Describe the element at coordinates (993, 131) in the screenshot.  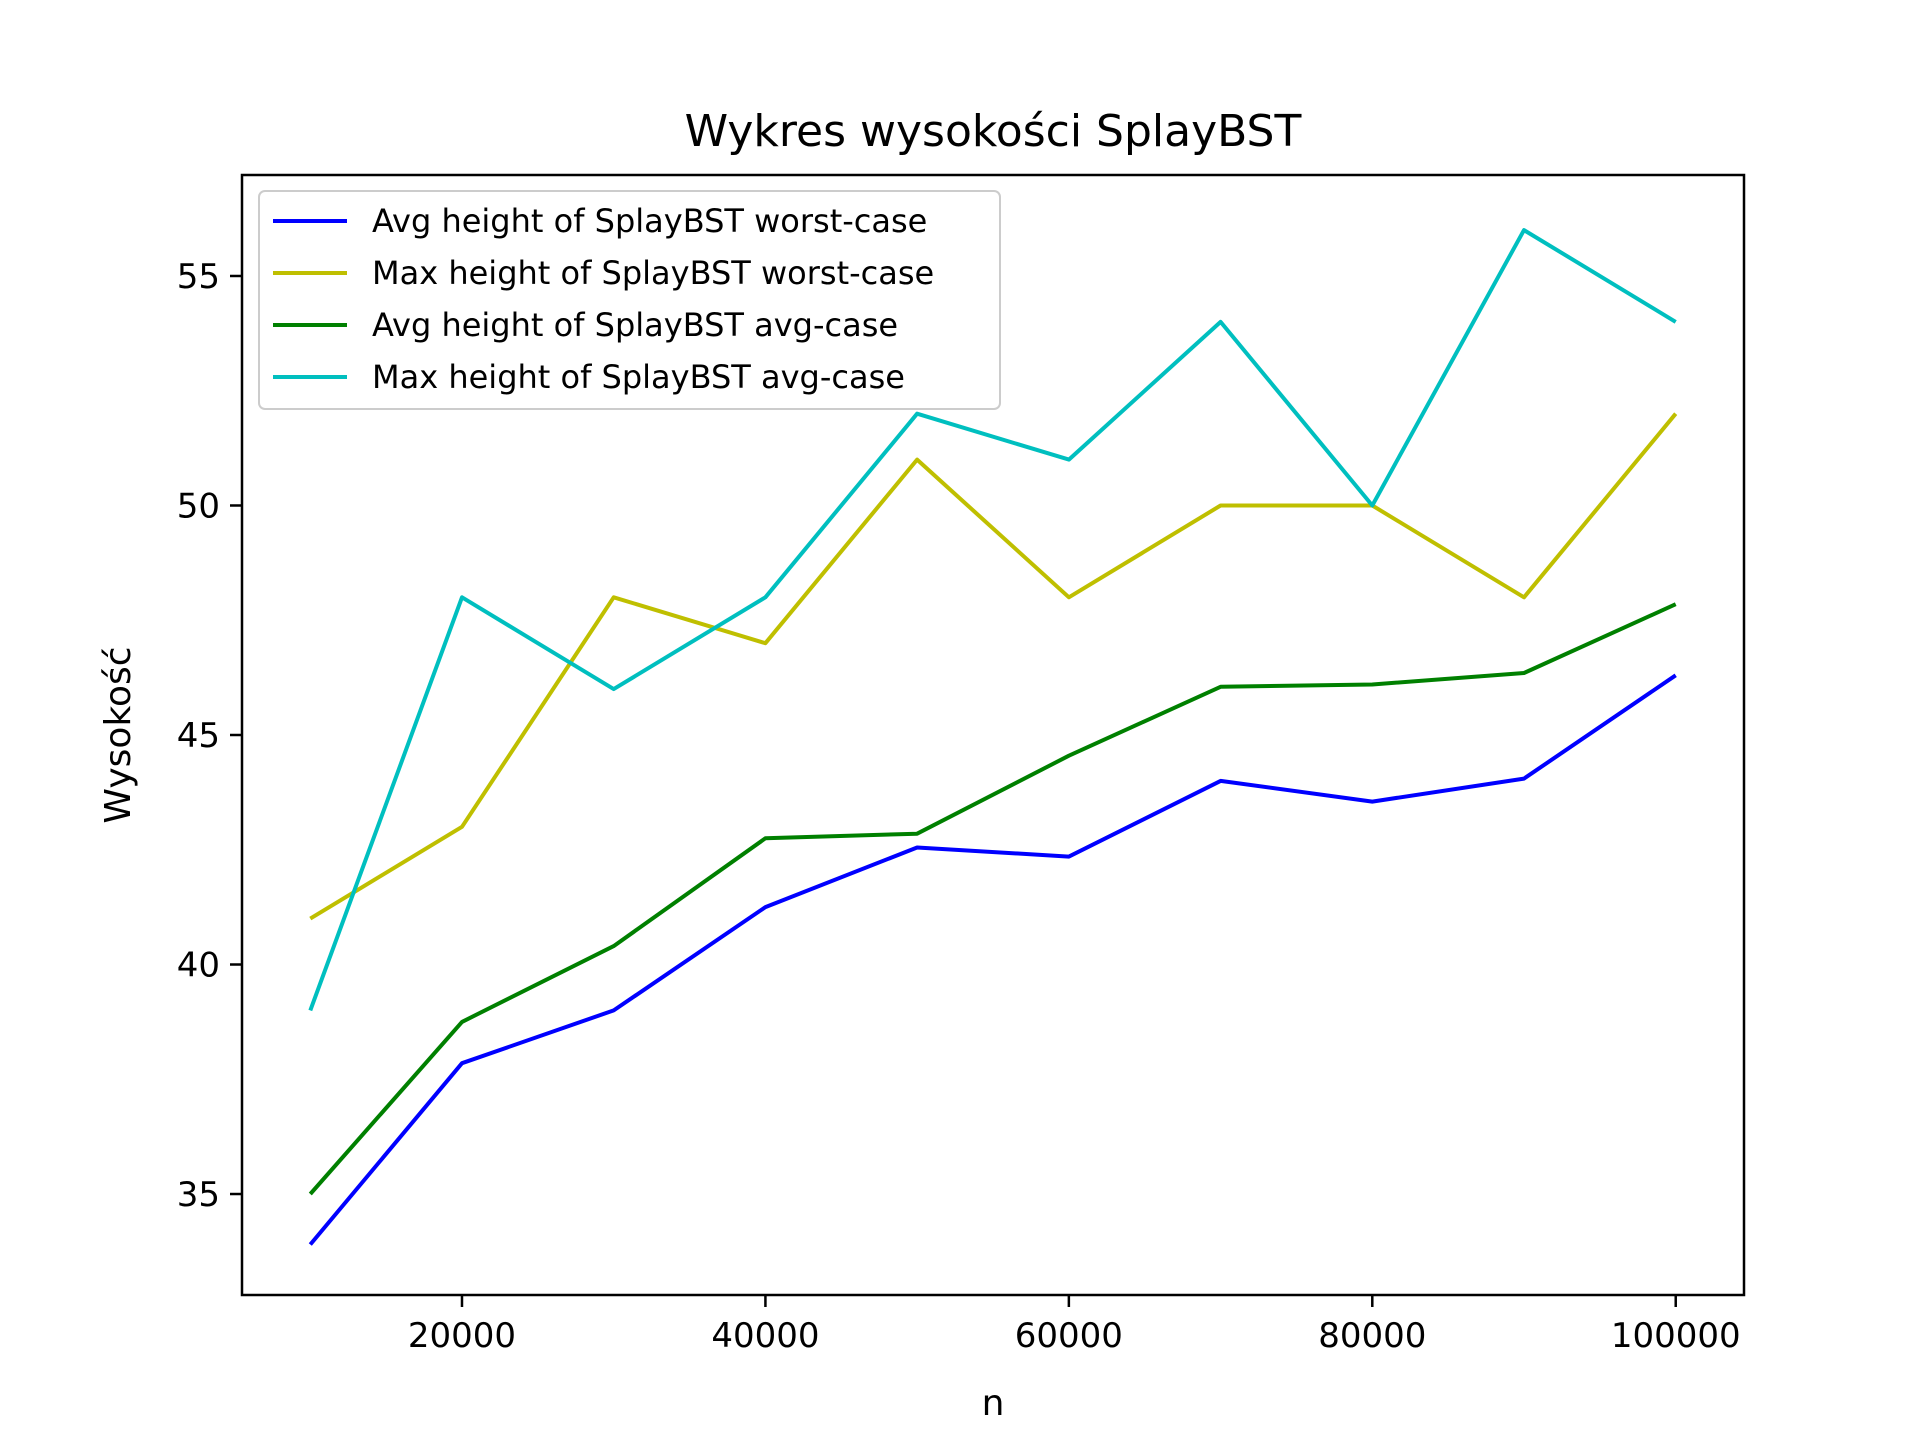
I see `chart-title: Wykres wysokości SplayBST` at that location.